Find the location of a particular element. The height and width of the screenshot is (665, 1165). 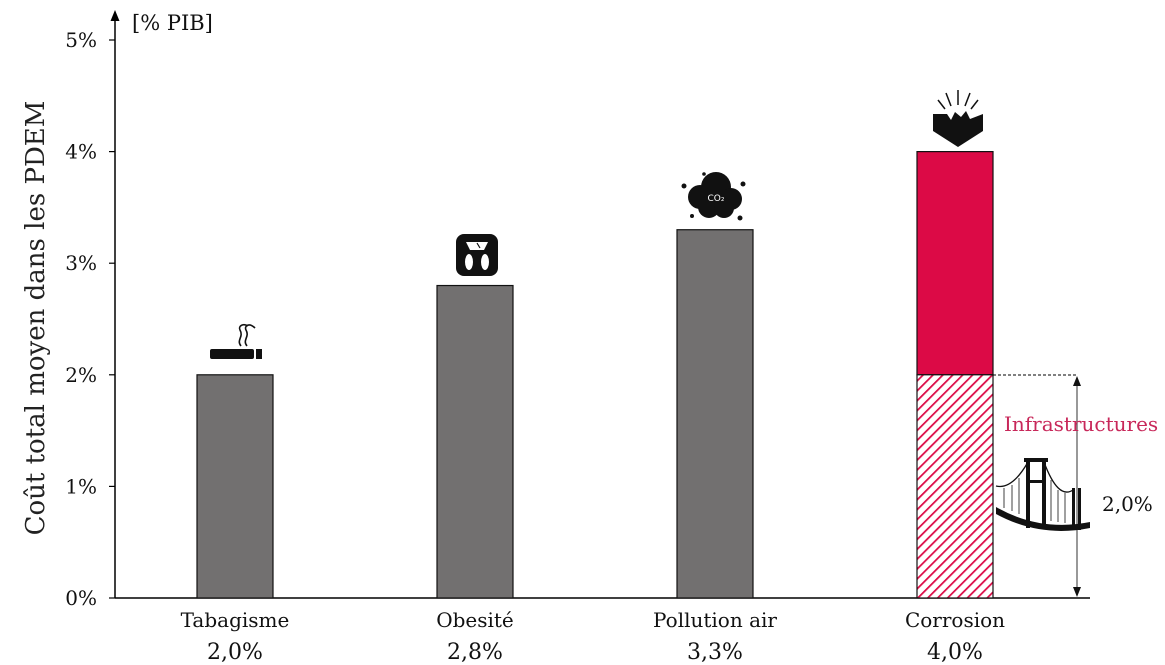

value-label: 4,0% is located at coordinates (955, 652).